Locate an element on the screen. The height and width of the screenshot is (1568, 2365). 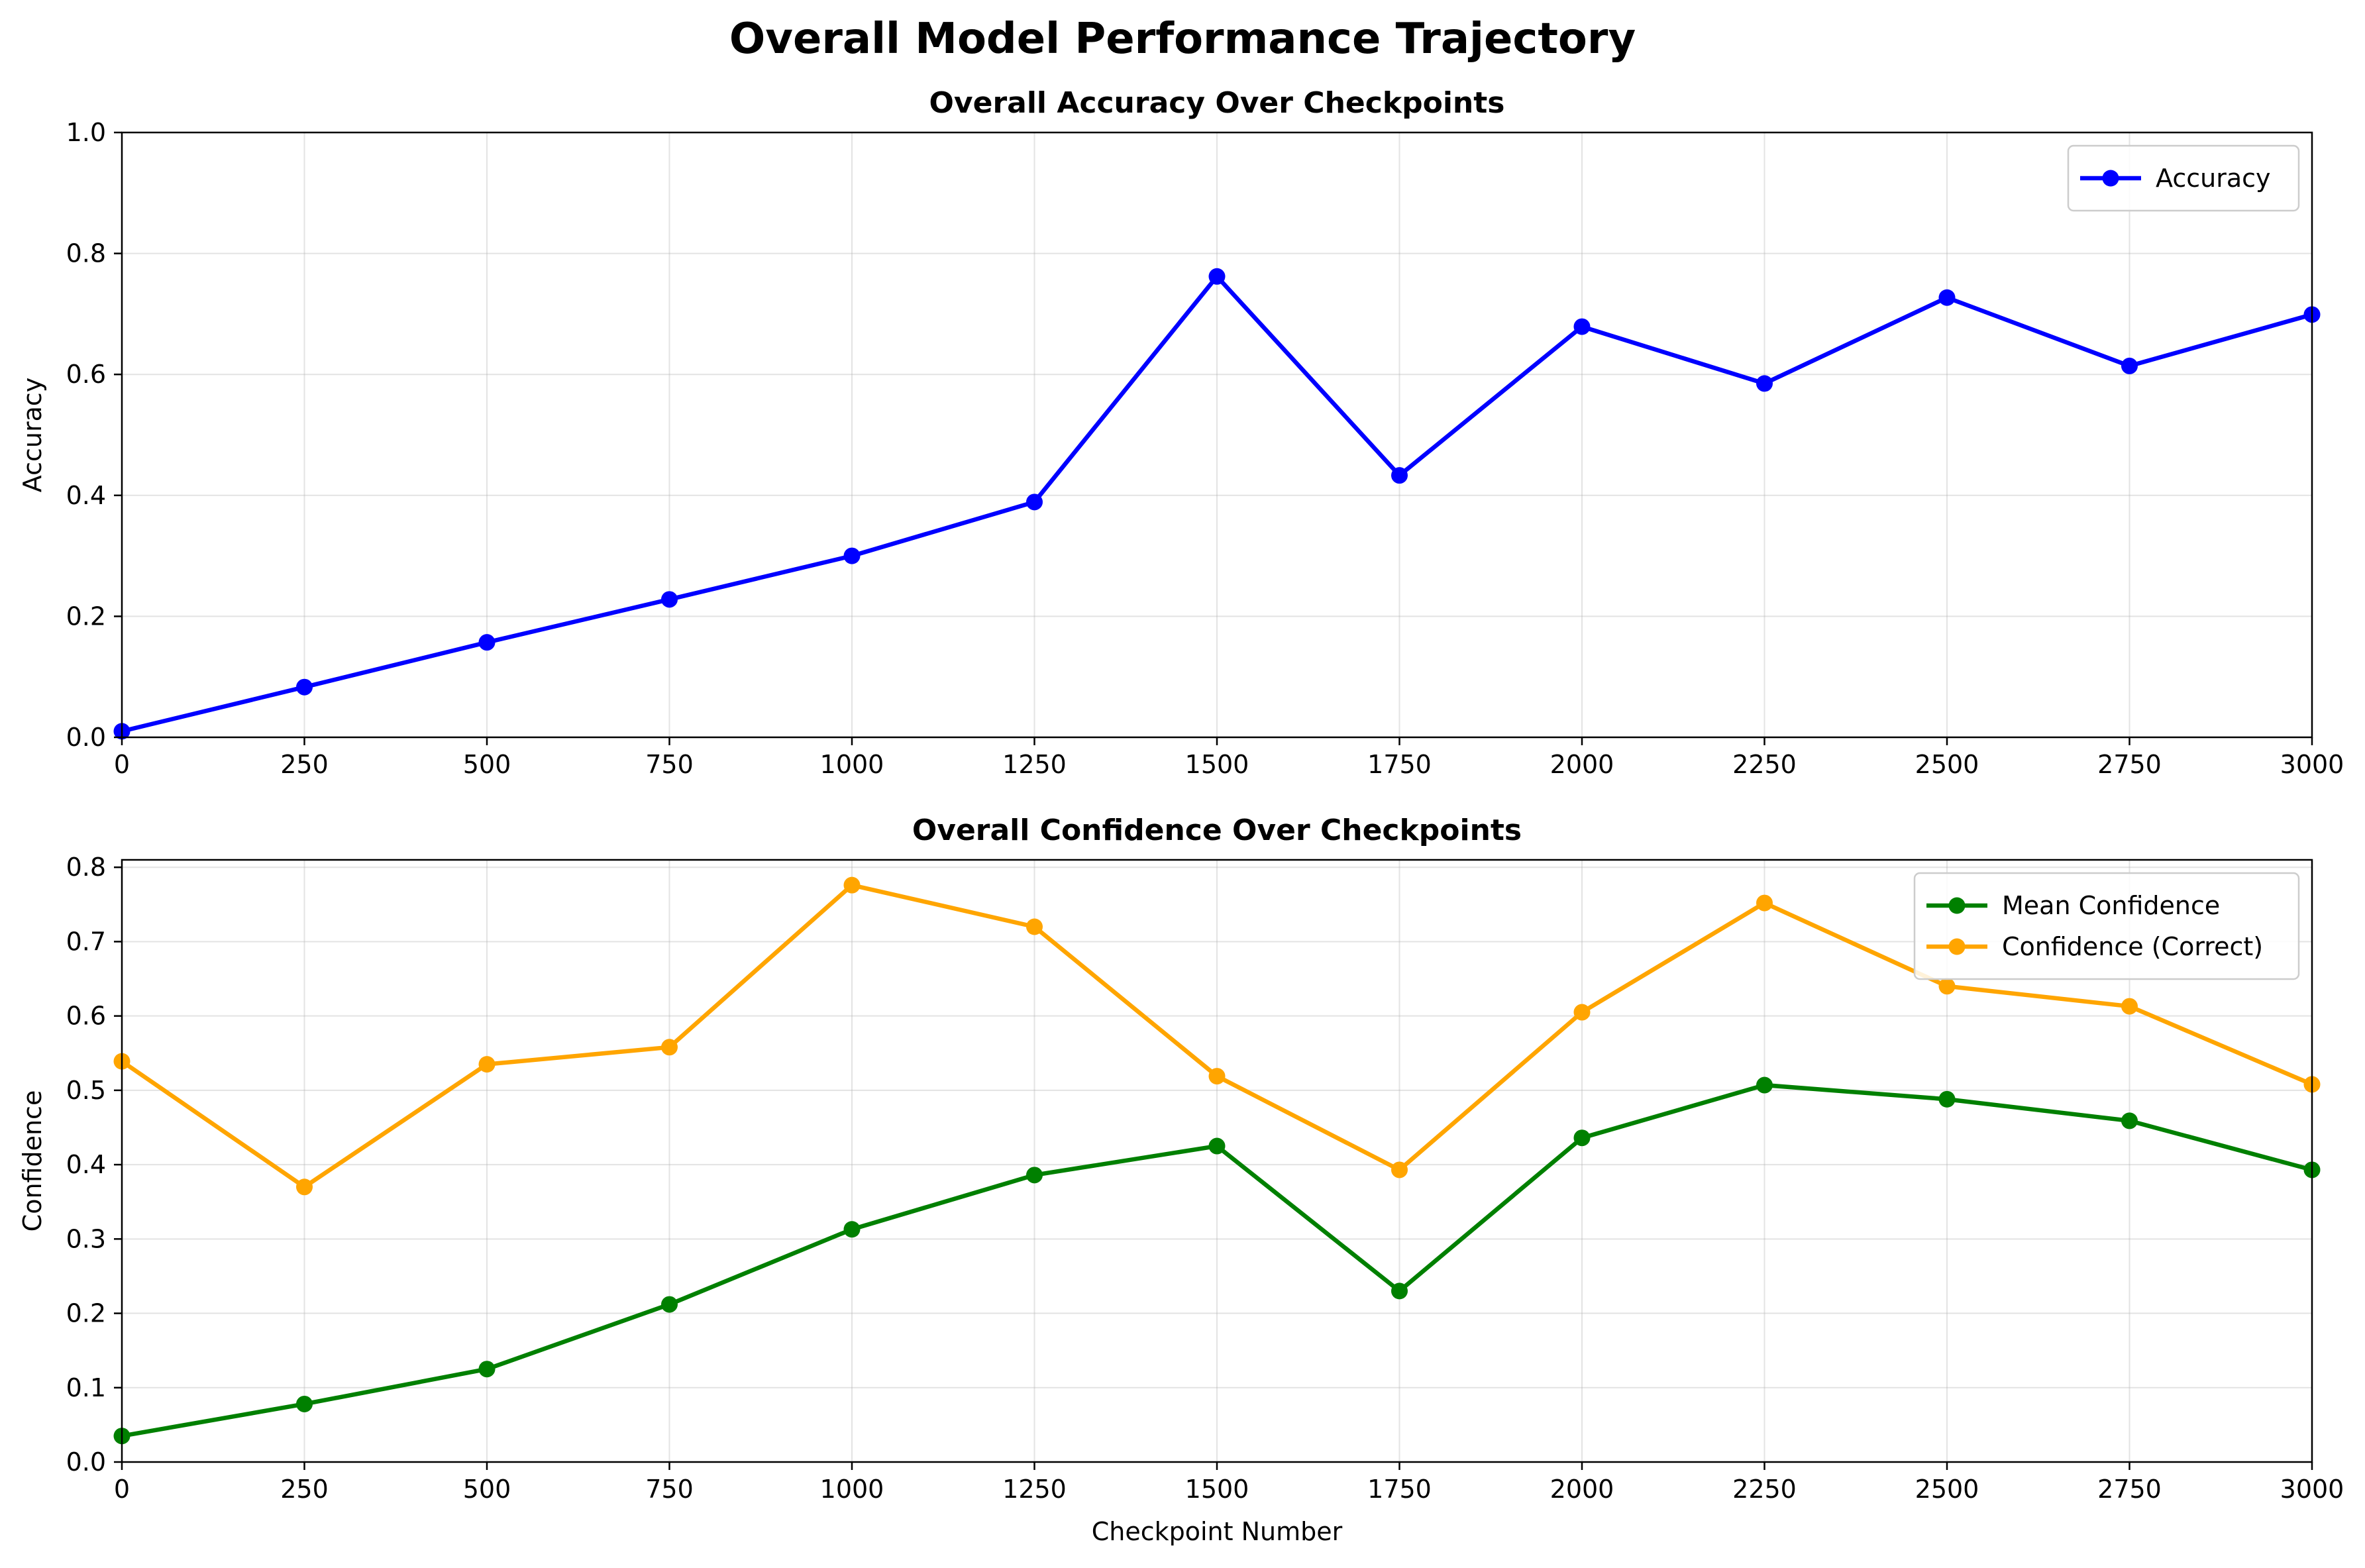
legend-entry-label: Mean Confidence is located at coordinates (2111, 905).